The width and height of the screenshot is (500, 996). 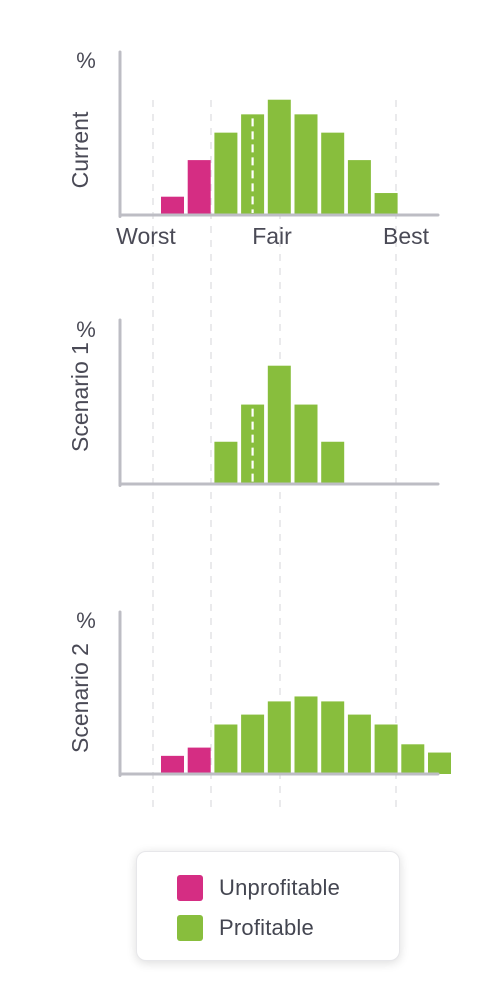 What do you see at coordinates (190, 888) in the screenshot?
I see `legend-swatch-unprofitable` at bounding box center [190, 888].